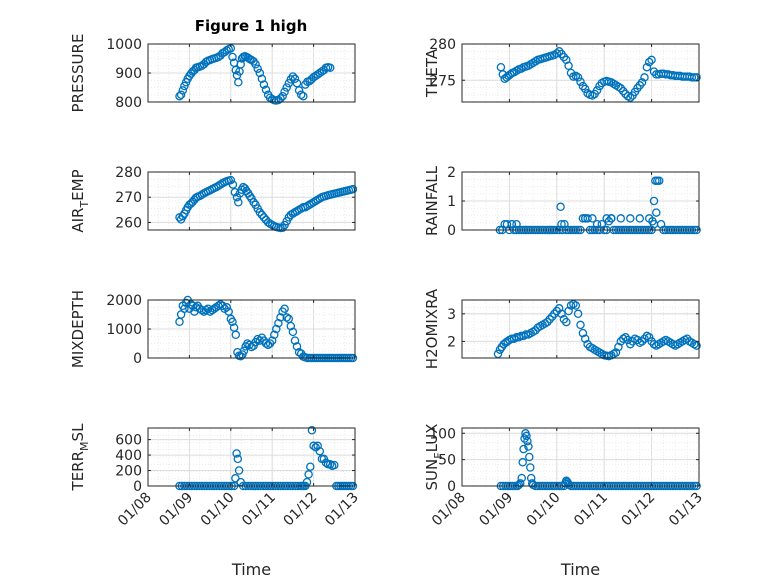  What do you see at coordinates (432, 73) in the screenshot?
I see `y-axis-label: THETA` at bounding box center [432, 73].